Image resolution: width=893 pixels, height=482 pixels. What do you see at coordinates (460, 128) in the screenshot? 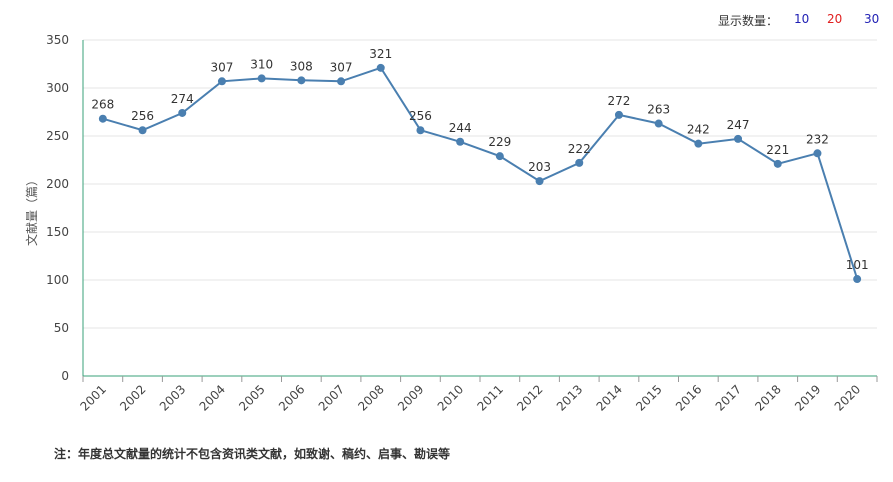
I see `data-label: 244` at bounding box center [460, 128].